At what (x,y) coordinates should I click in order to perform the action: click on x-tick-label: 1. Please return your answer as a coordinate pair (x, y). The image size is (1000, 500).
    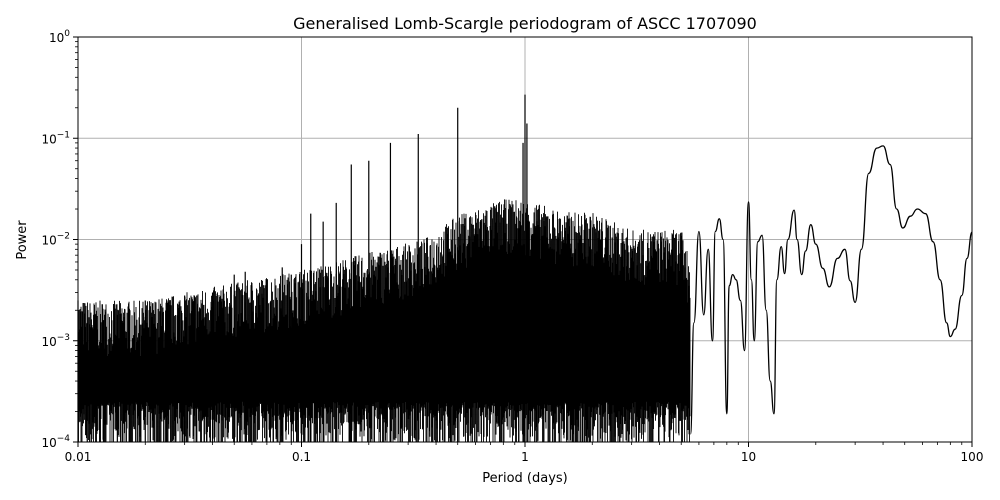
    Looking at the image, I should click on (525, 457).